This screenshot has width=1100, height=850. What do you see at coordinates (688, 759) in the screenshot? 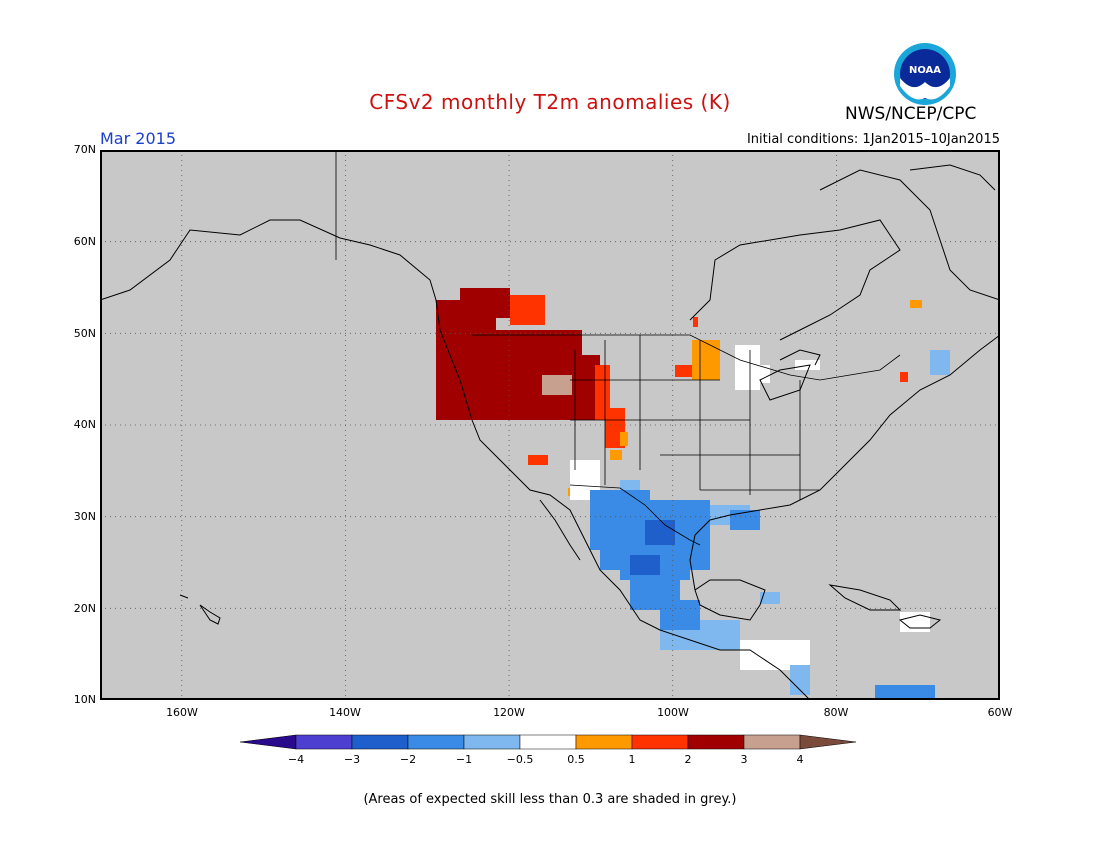
I see `colorbar-label: 2` at bounding box center [688, 759].